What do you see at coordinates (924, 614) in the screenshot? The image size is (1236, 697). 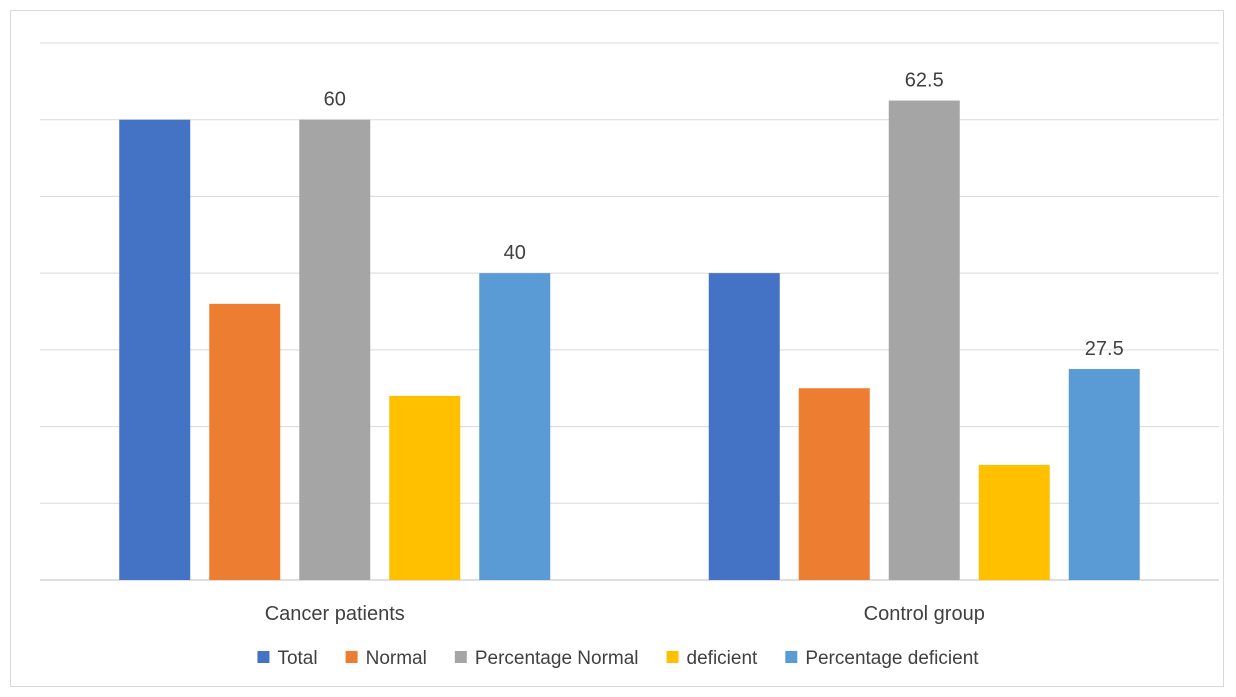 I see `x-tick-label: Control group` at bounding box center [924, 614].